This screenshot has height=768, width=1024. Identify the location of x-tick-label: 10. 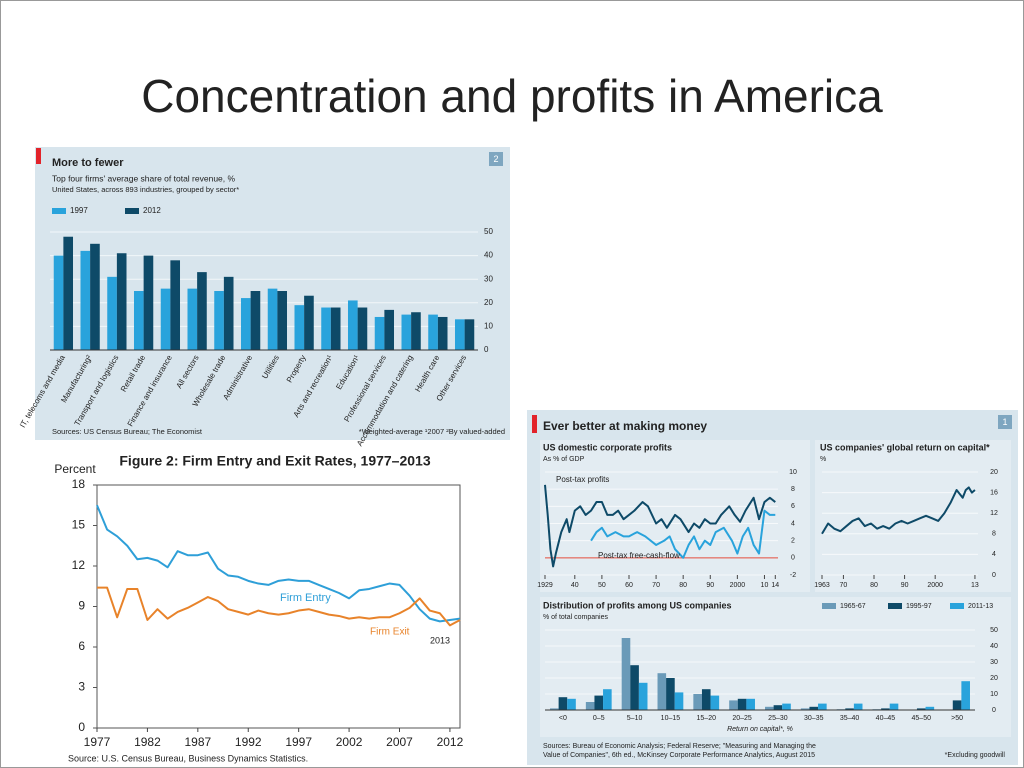
(765, 585).